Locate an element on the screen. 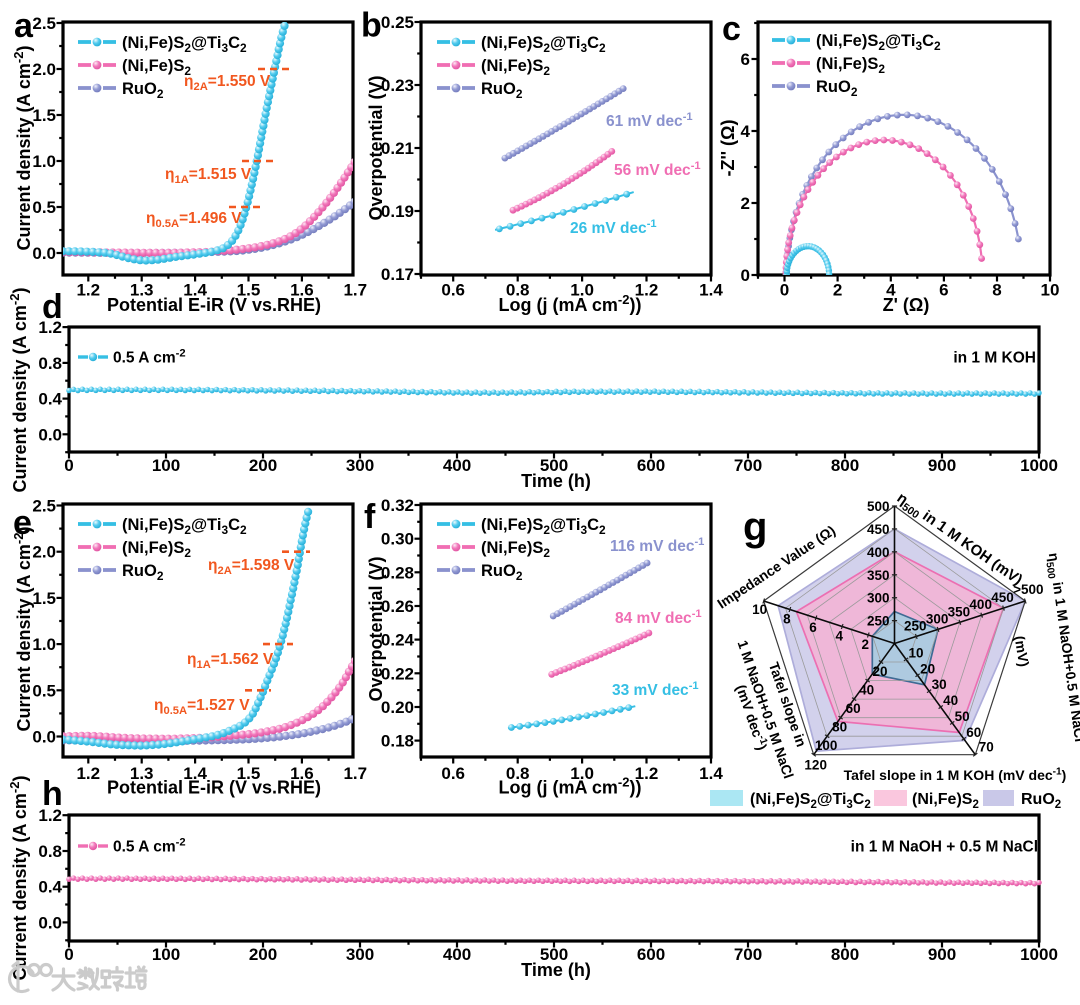 The width and height of the screenshot is (1080, 1005). svg-text: 0.21 is located at coordinates (397, 148).